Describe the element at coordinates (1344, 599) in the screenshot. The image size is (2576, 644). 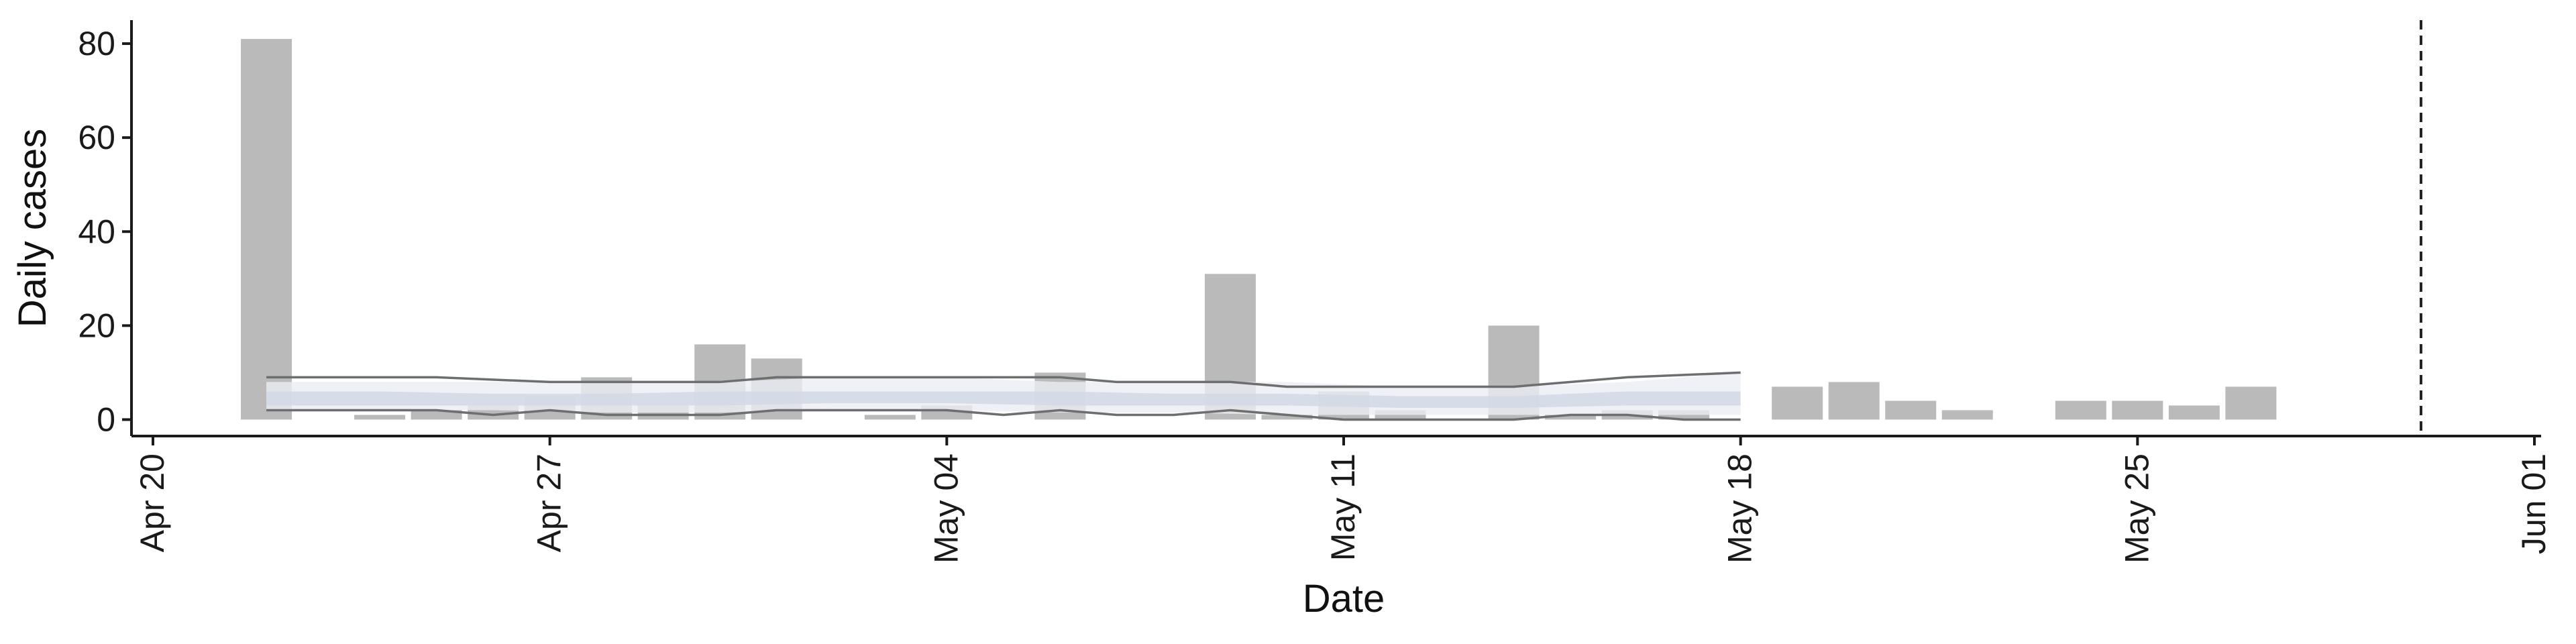
I see `x-axis-title: Date` at that location.